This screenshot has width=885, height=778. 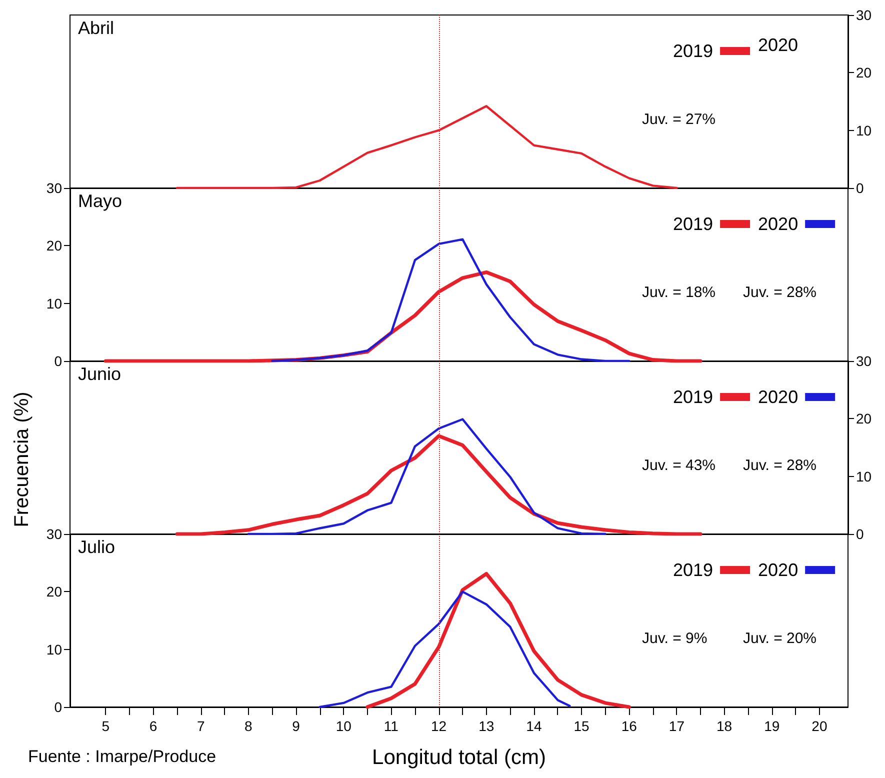 I want to click on x-tick-label: 12, so click(x=438, y=726).